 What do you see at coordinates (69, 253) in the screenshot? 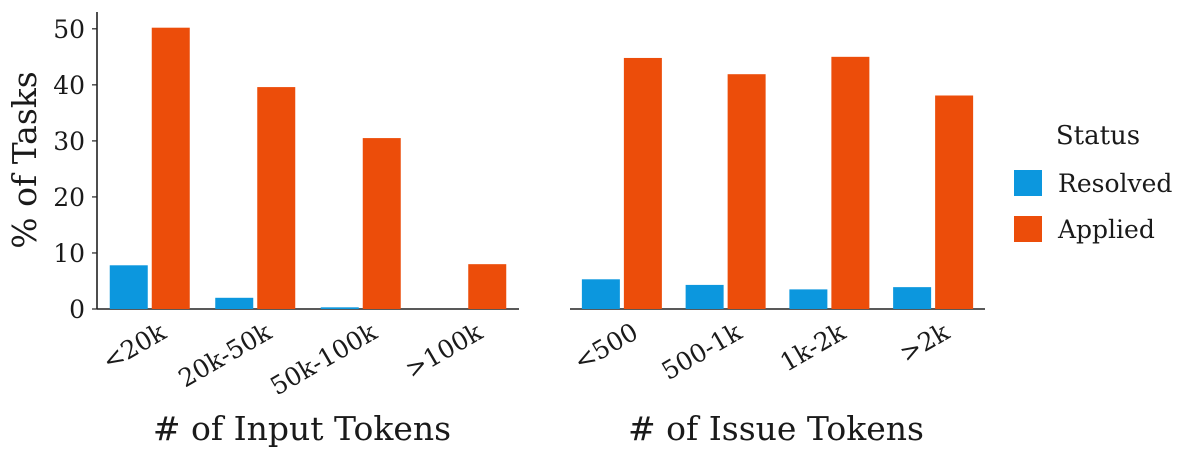
I see `y-tick-label: 10` at bounding box center [69, 253].